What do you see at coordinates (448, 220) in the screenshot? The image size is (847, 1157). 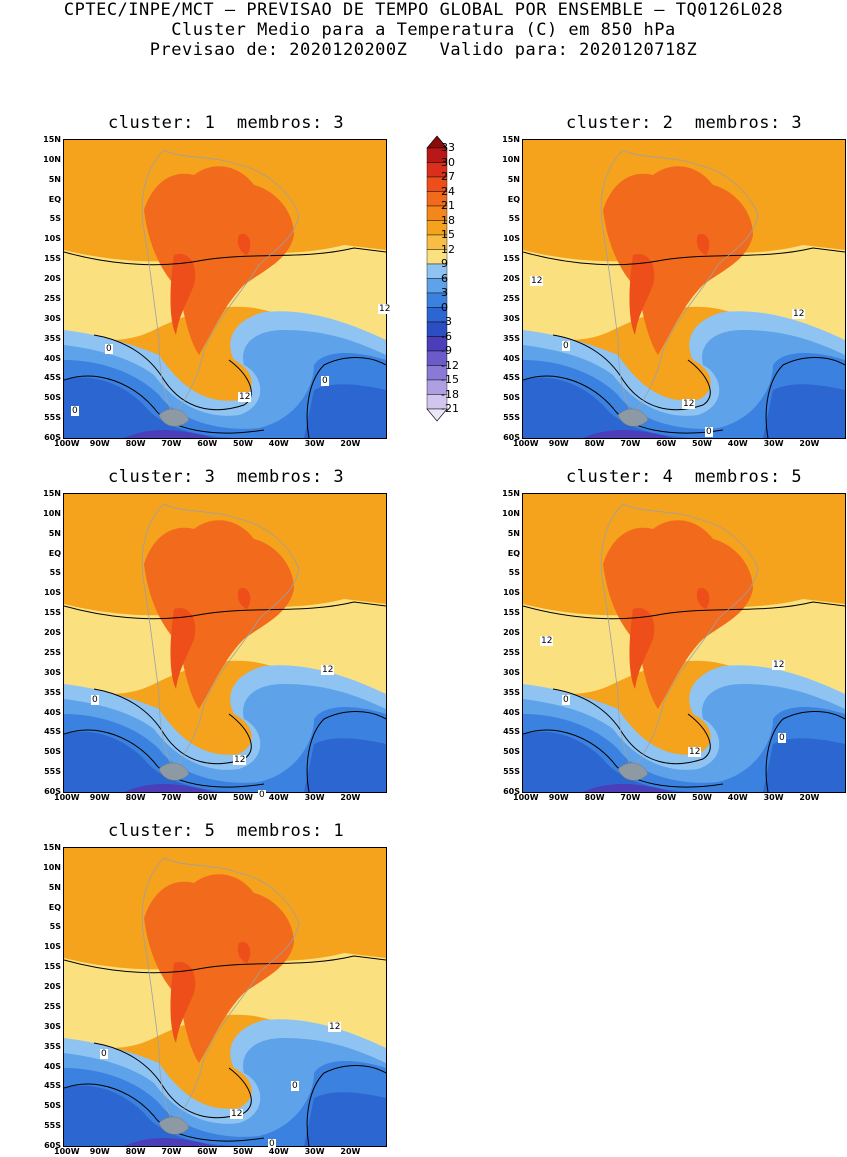 I see `colorbar-label: 18` at bounding box center [448, 220].